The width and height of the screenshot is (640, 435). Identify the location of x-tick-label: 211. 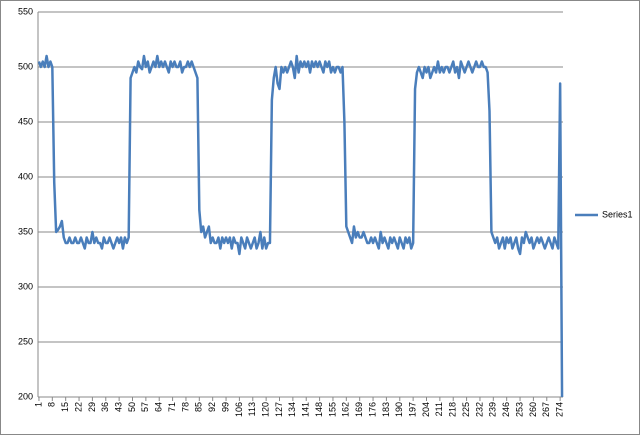
(439, 409).